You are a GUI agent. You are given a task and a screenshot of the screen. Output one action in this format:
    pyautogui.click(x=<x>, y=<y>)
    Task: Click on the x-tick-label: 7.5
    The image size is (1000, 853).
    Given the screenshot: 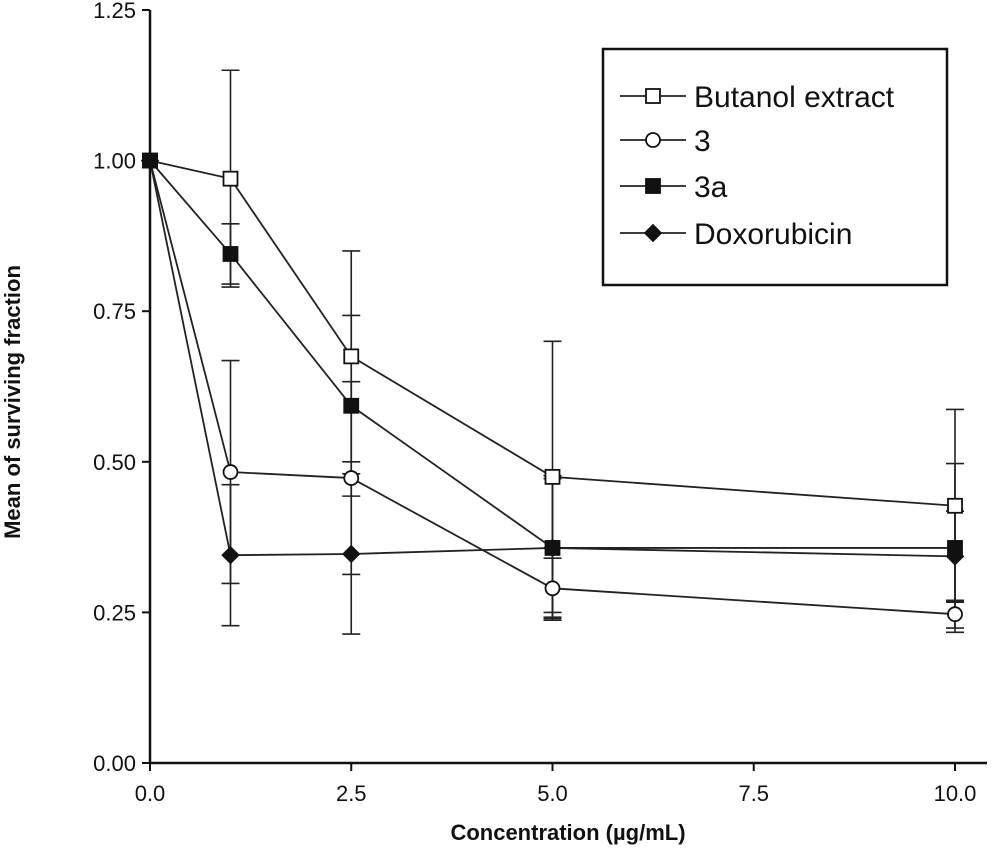 What is the action you would take?
    pyautogui.click(x=753, y=793)
    